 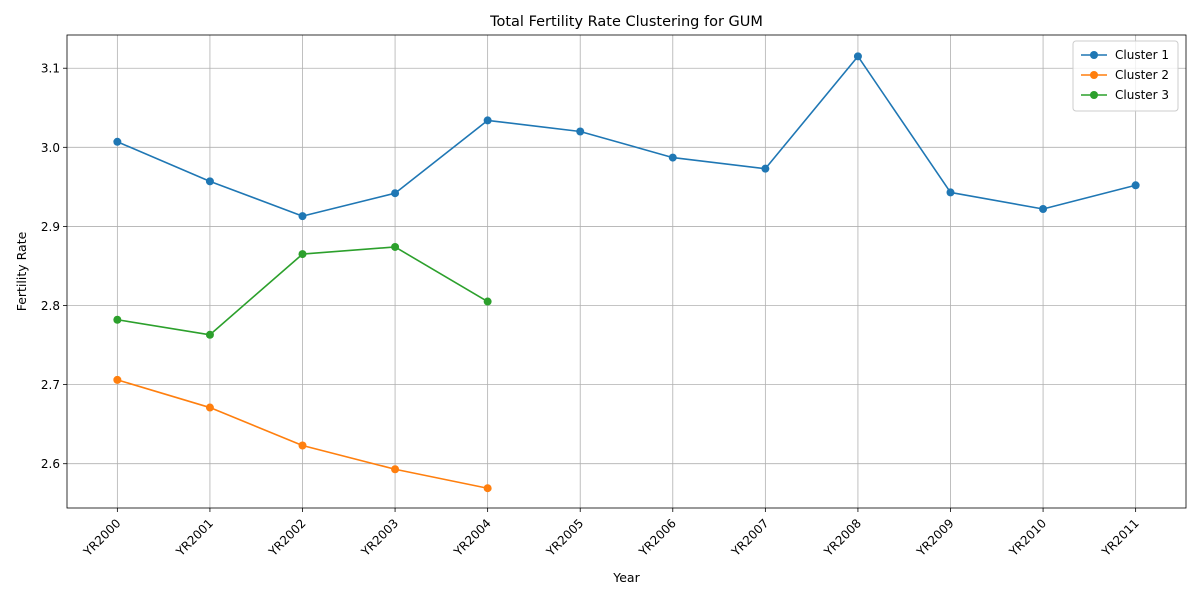 I want to click on chart-title: Total Fertility Rate Clustering for GUM, so click(x=626, y=22).